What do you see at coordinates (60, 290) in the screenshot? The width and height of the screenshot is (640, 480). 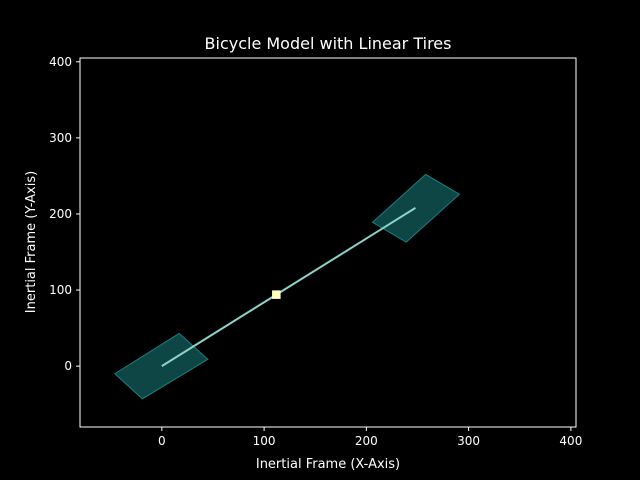 I see `y-tick-label: 100` at bounding box center [60, 290].